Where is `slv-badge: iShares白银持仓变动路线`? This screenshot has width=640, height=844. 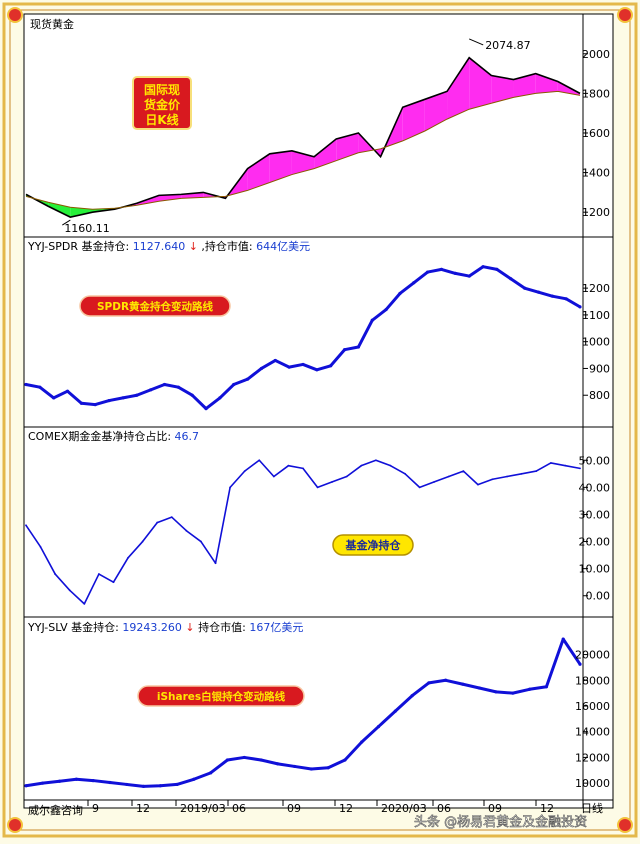
slv-badge: iShares白银持仓变动路线 is located at coordinates (221, 696).